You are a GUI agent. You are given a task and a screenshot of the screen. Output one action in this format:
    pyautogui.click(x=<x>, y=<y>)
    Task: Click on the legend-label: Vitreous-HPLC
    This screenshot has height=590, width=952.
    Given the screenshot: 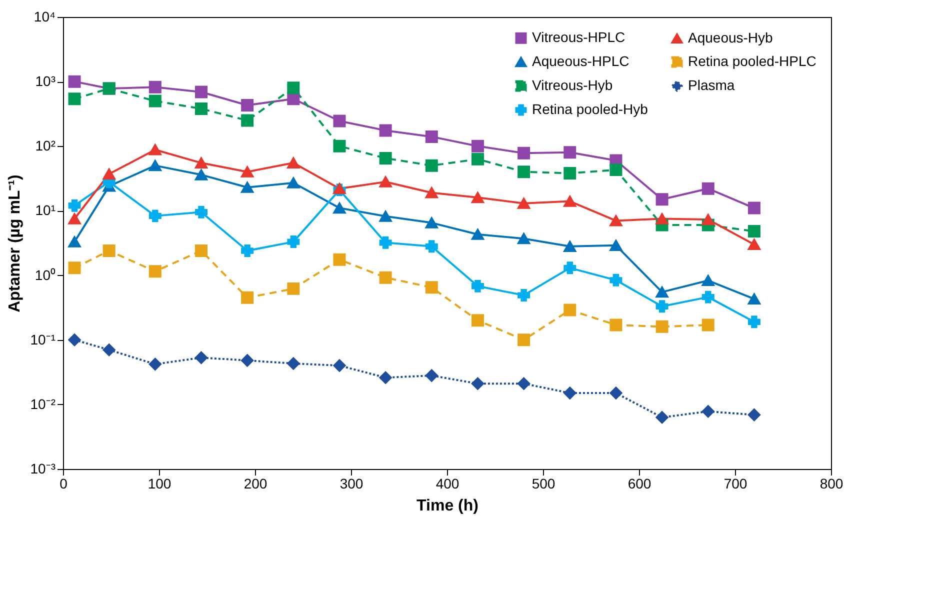 What is the action you would take?
    pyautogui.click(x=579, y=37)
    